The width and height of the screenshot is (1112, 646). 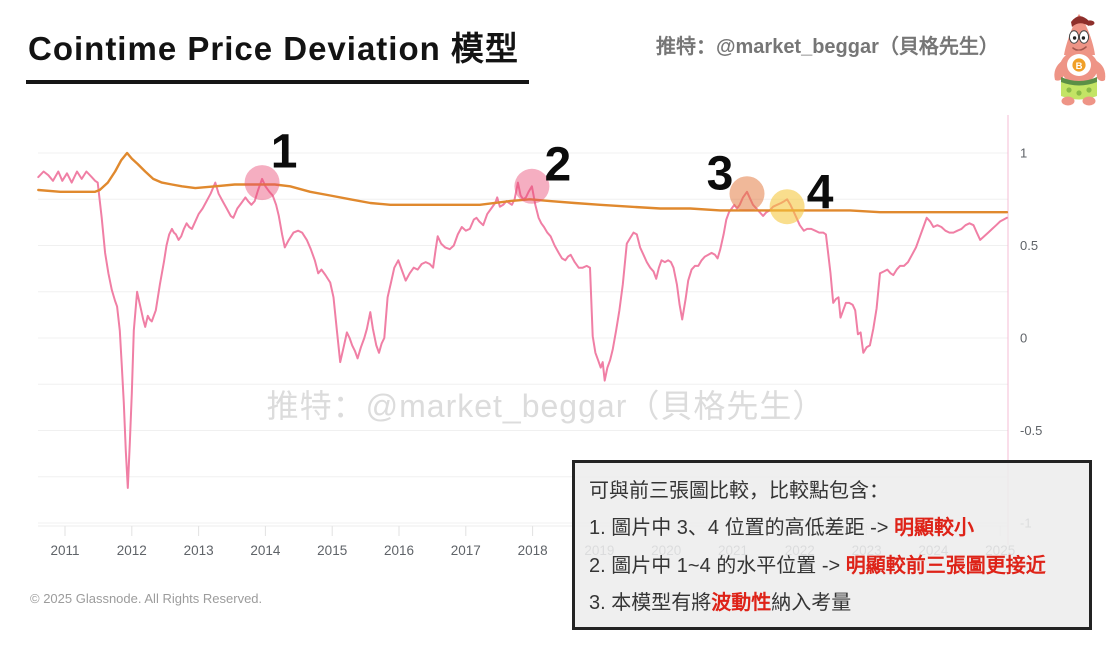 What do you see at coordinates (742, 528) in the screenshot?
I see `note-item-1-text: 1. 圖片中 3、4 位置的高低差距 ->` at bounding box center [742, 528].